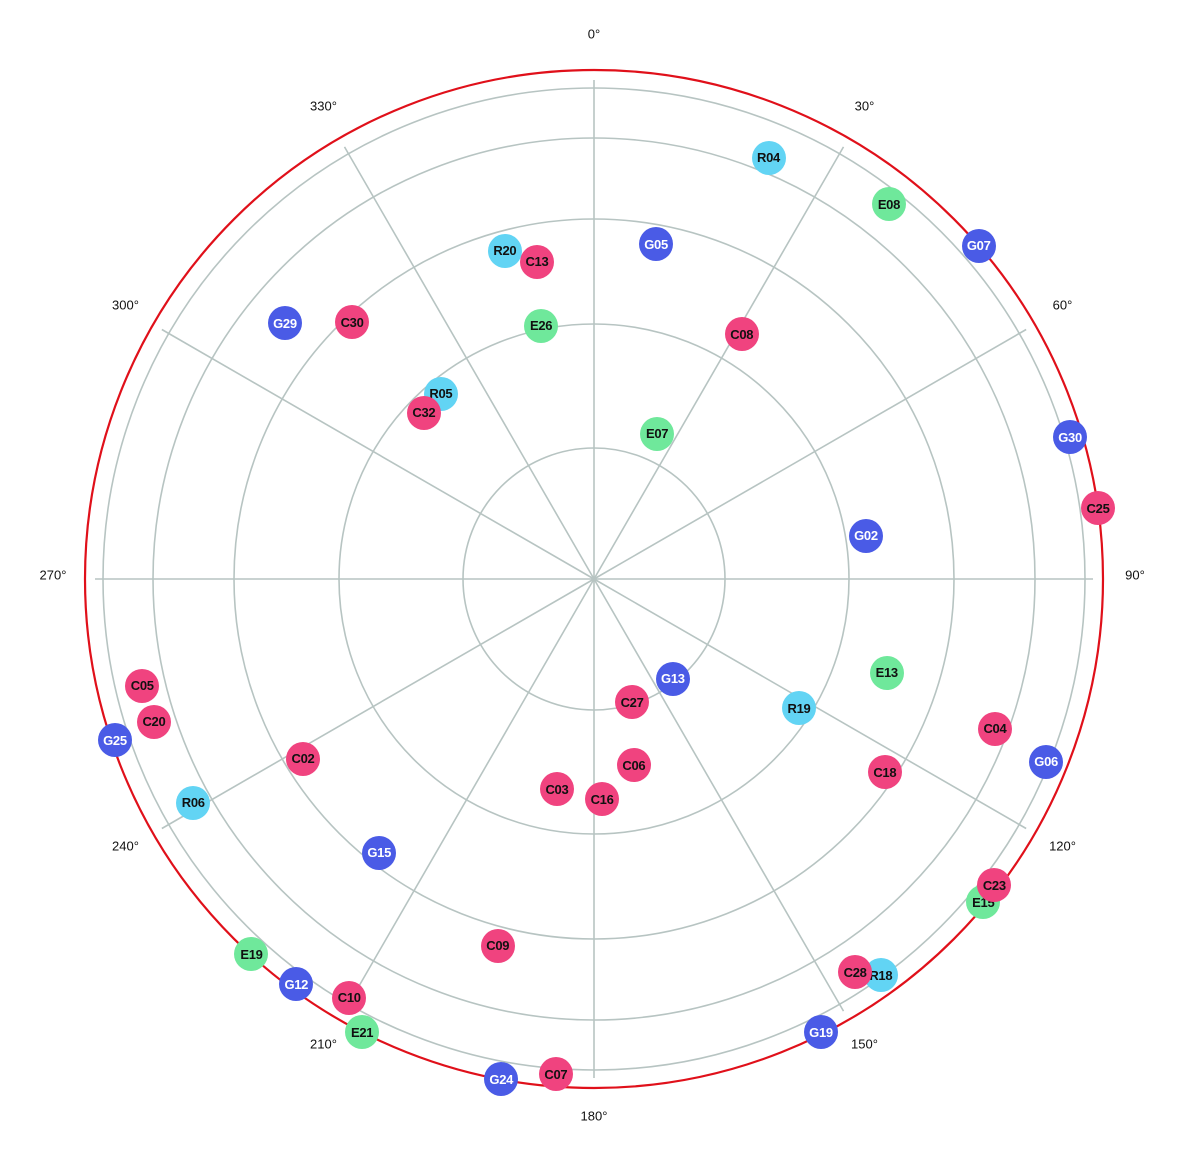 The image size is (1181, 1162). What do you see at coordinates (881, 975) in the screenshot?
I see `satellite-id-label: R18` at bounding box center [881, 975].